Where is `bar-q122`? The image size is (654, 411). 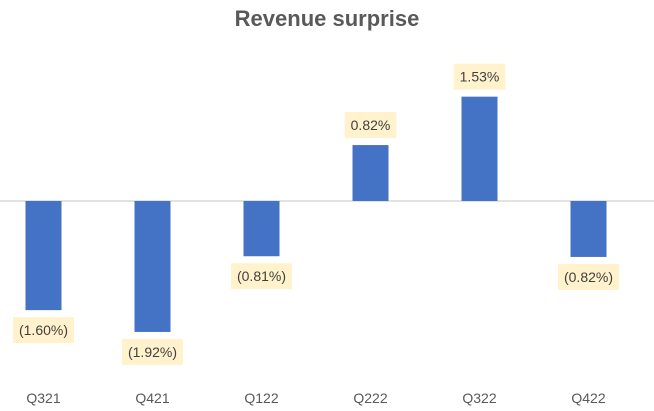
bar-q122 is located at coordinates (261, 229).